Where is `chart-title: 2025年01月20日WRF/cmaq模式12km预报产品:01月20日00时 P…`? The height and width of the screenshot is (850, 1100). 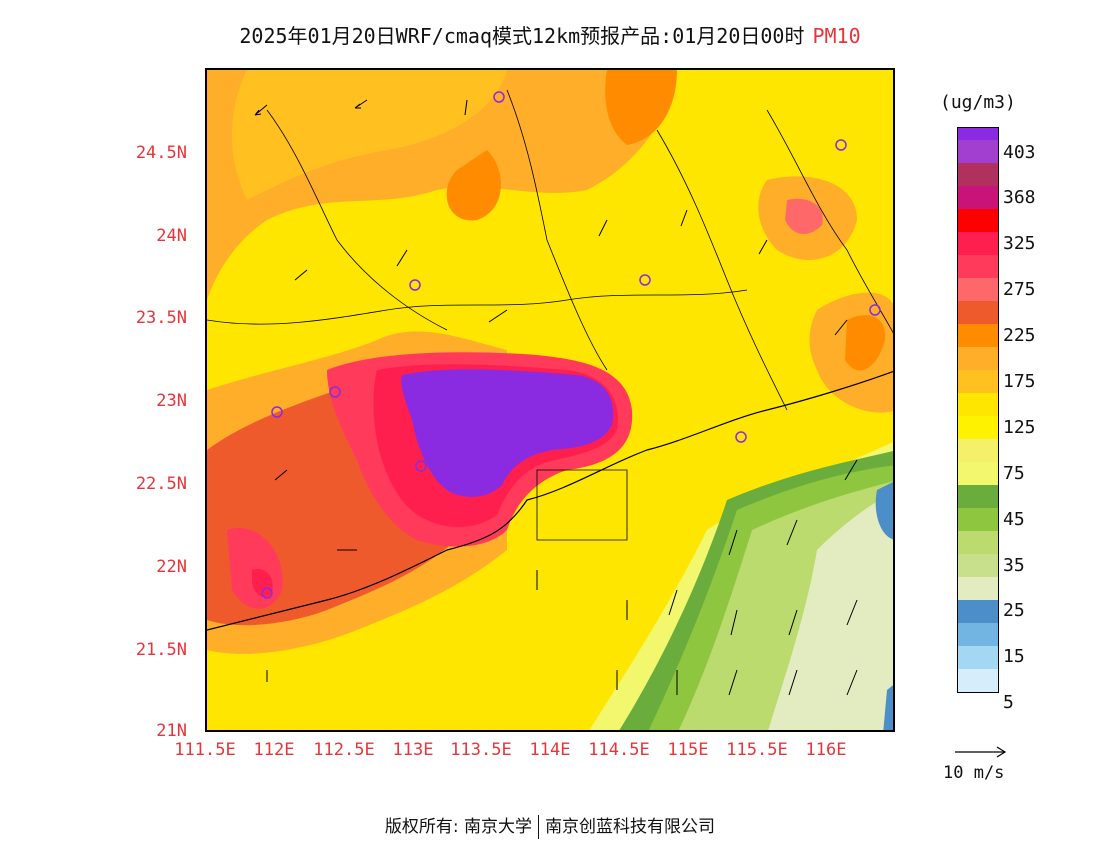 chart-title: 2025年01月20日WRF/cmaq模式12km预报产品:01月20日00时 P… is located at coordinates (550, 34).